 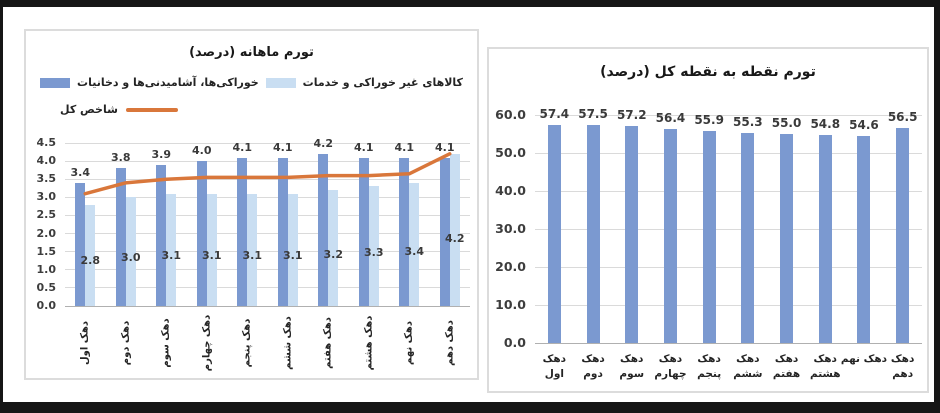 I want to click on value-label-nonfoods: 3.3, so click(x=374, y=253).